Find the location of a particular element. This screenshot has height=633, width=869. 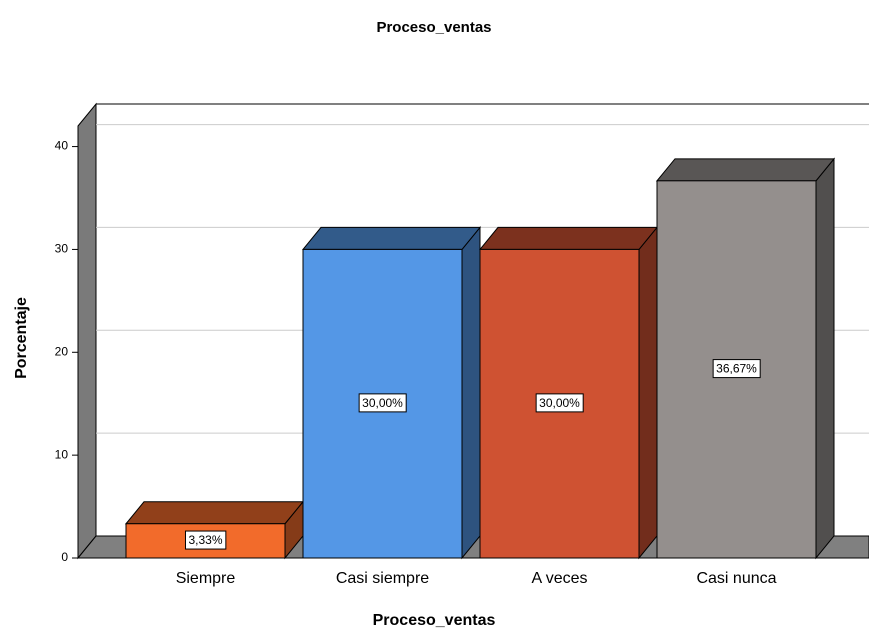

x-tick-label: Siempre is located at coordinates (206, 578).